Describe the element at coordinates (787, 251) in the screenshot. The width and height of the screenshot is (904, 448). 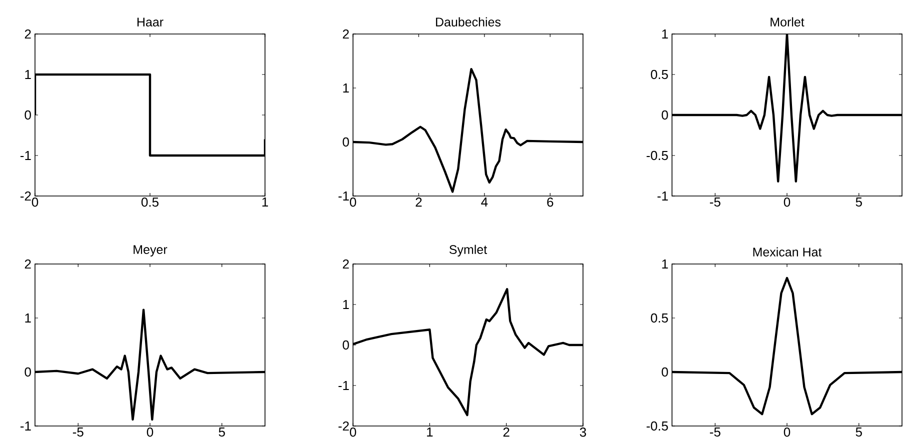
I see `chart-title: Mexican Hat` at that location.